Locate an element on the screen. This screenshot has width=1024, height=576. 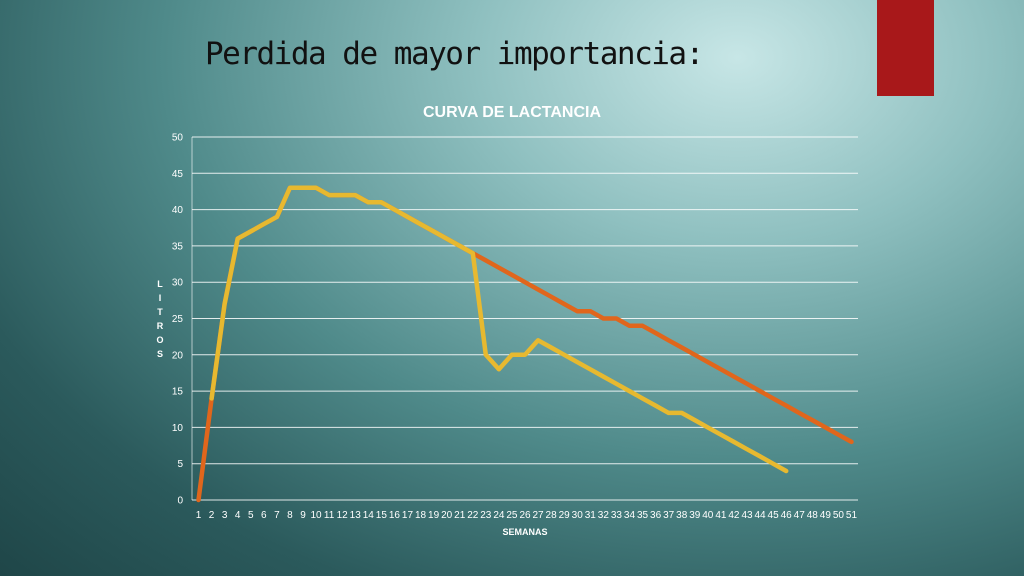
x-tick-label: 3 is located at coordinates (225, 515).